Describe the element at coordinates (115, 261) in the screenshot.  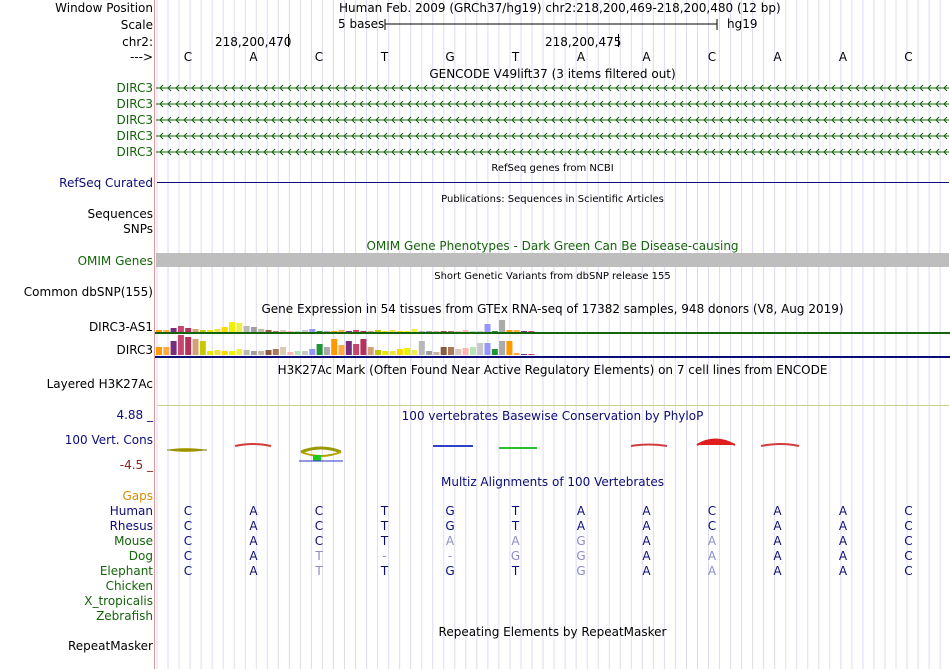
I see `omim-label: OMIM Genes` at that location.